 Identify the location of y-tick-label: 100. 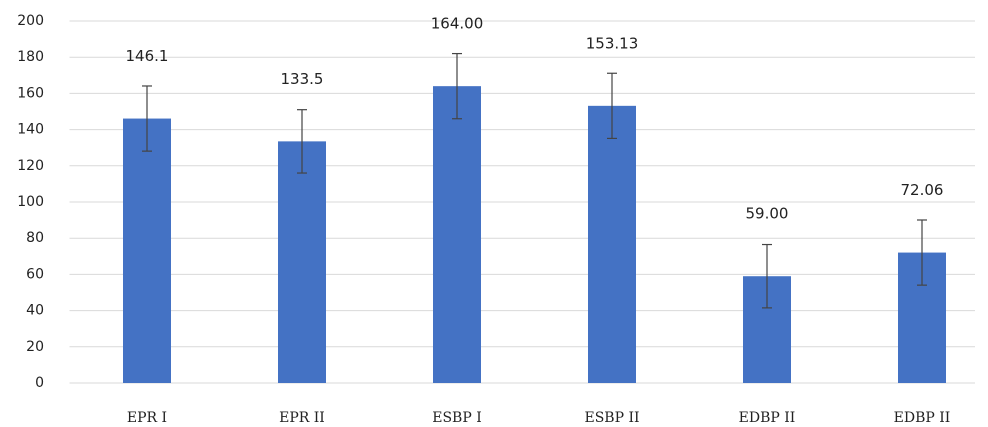
(30, 202).